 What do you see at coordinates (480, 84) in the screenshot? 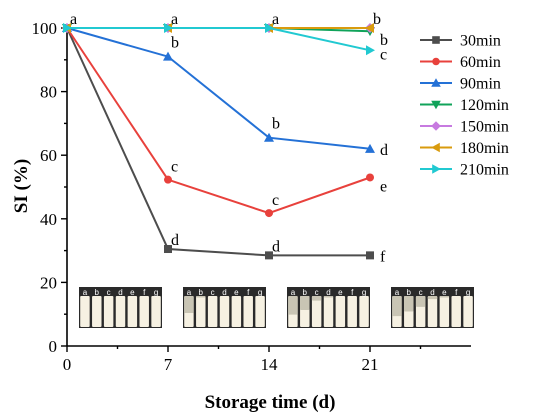
I see `legend-label: 90min` at bounding box center [480, 84].